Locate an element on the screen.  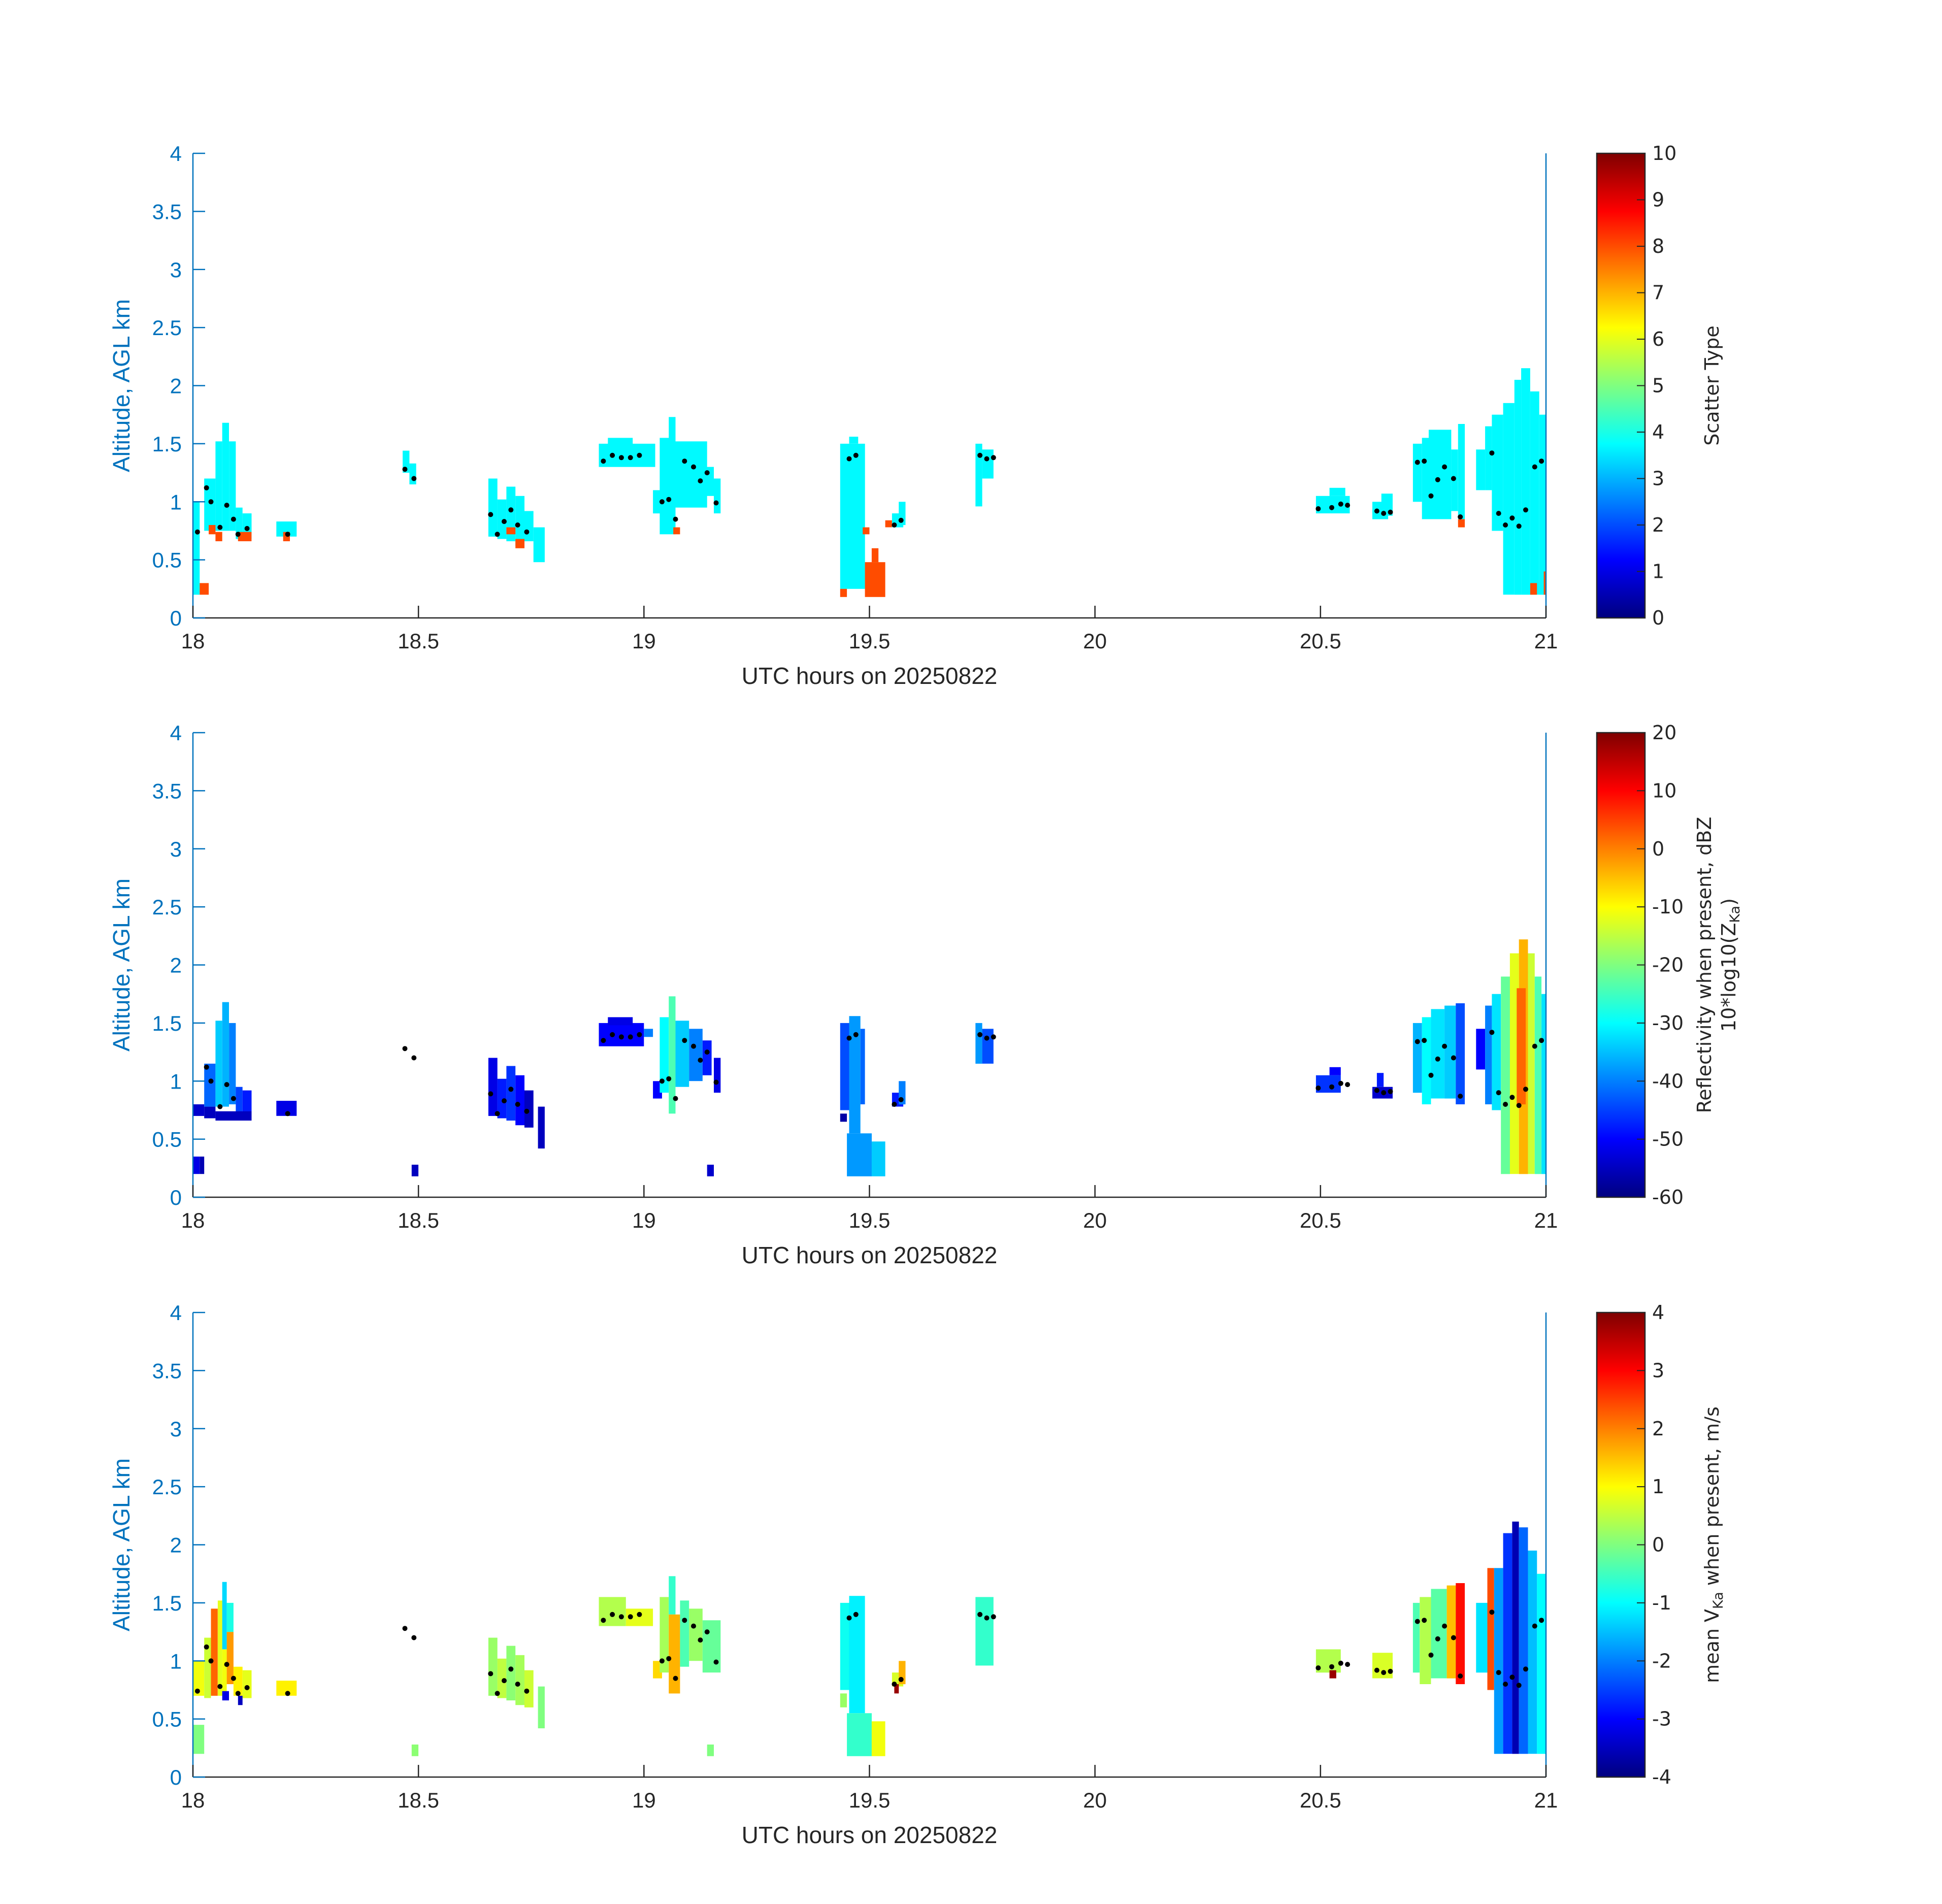
colorbar-tick-label: 10 is located at coordinates (1664, 153).